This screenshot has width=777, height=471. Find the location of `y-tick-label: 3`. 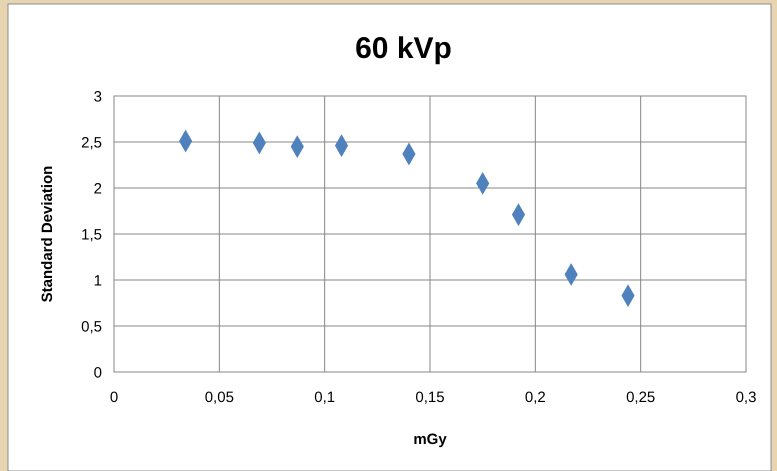

y-tick-label: 3 is located at coordinates (98, 97).